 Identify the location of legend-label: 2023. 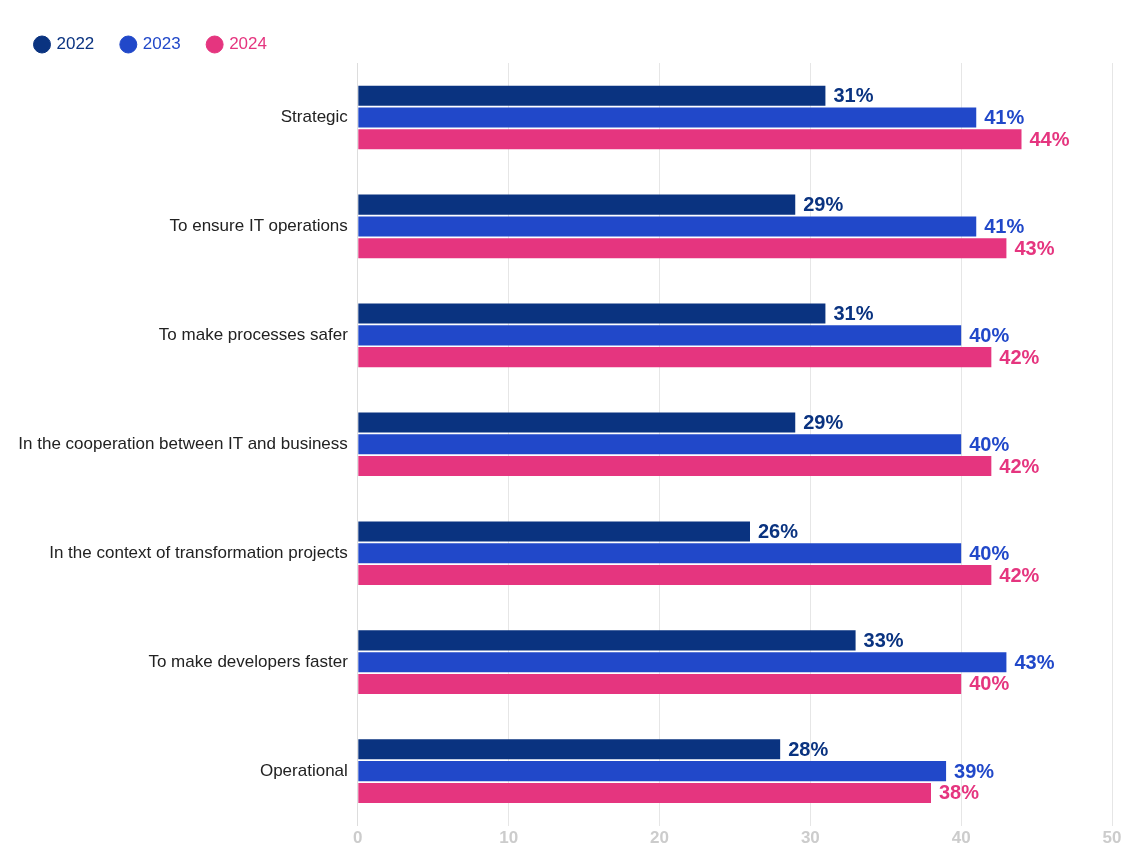
(161, 44).